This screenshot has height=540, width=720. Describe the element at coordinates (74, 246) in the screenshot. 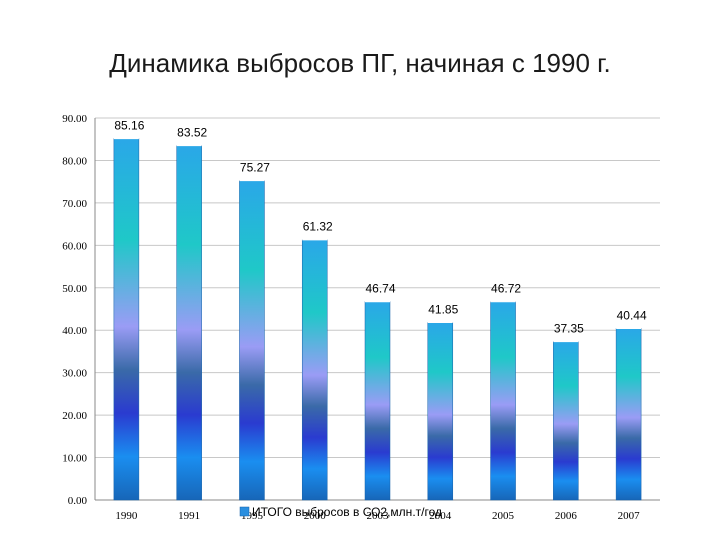

I see `y-tick-label: 60.00` at that location.